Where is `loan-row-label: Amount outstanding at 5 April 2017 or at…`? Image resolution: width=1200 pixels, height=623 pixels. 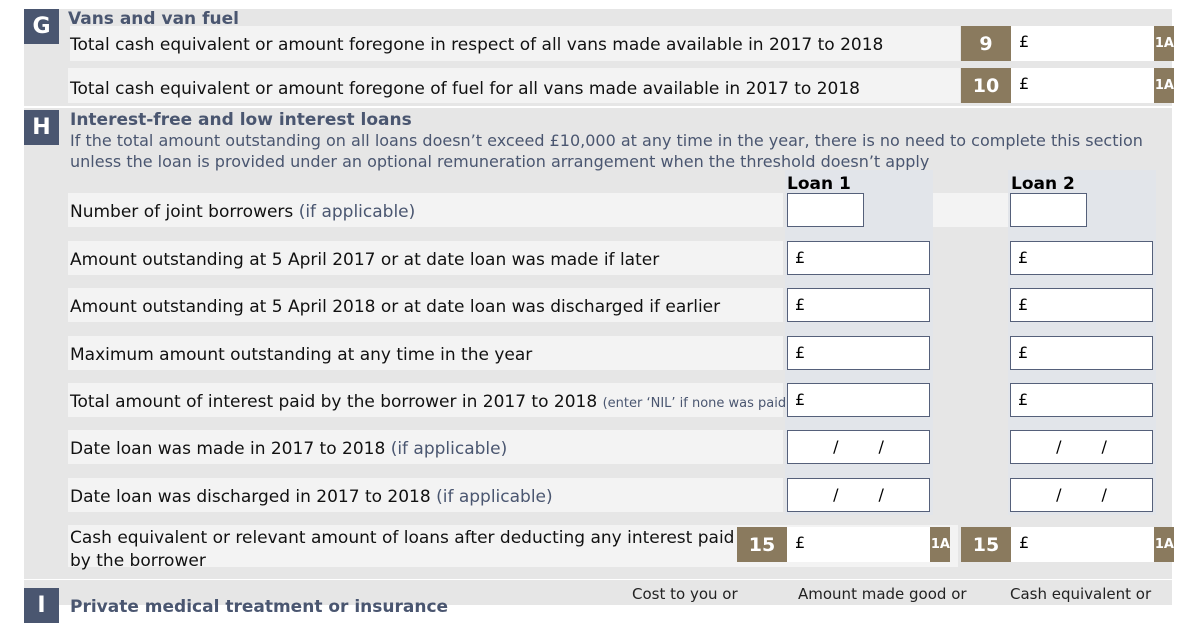
loan-row-label: Amount outstanding at 5 April 2017 or at… is located at coordinates (365, 260).